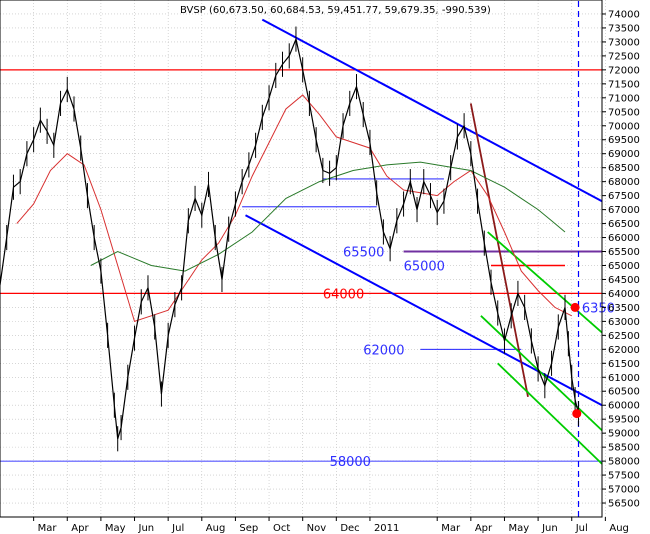 Image resolution: width=650 pixels, height=534 pixels. What do you see at coordinates (624, 378) in the screenshot?
I see `y-tick-label: 61000` at bounding box center [624, 378].